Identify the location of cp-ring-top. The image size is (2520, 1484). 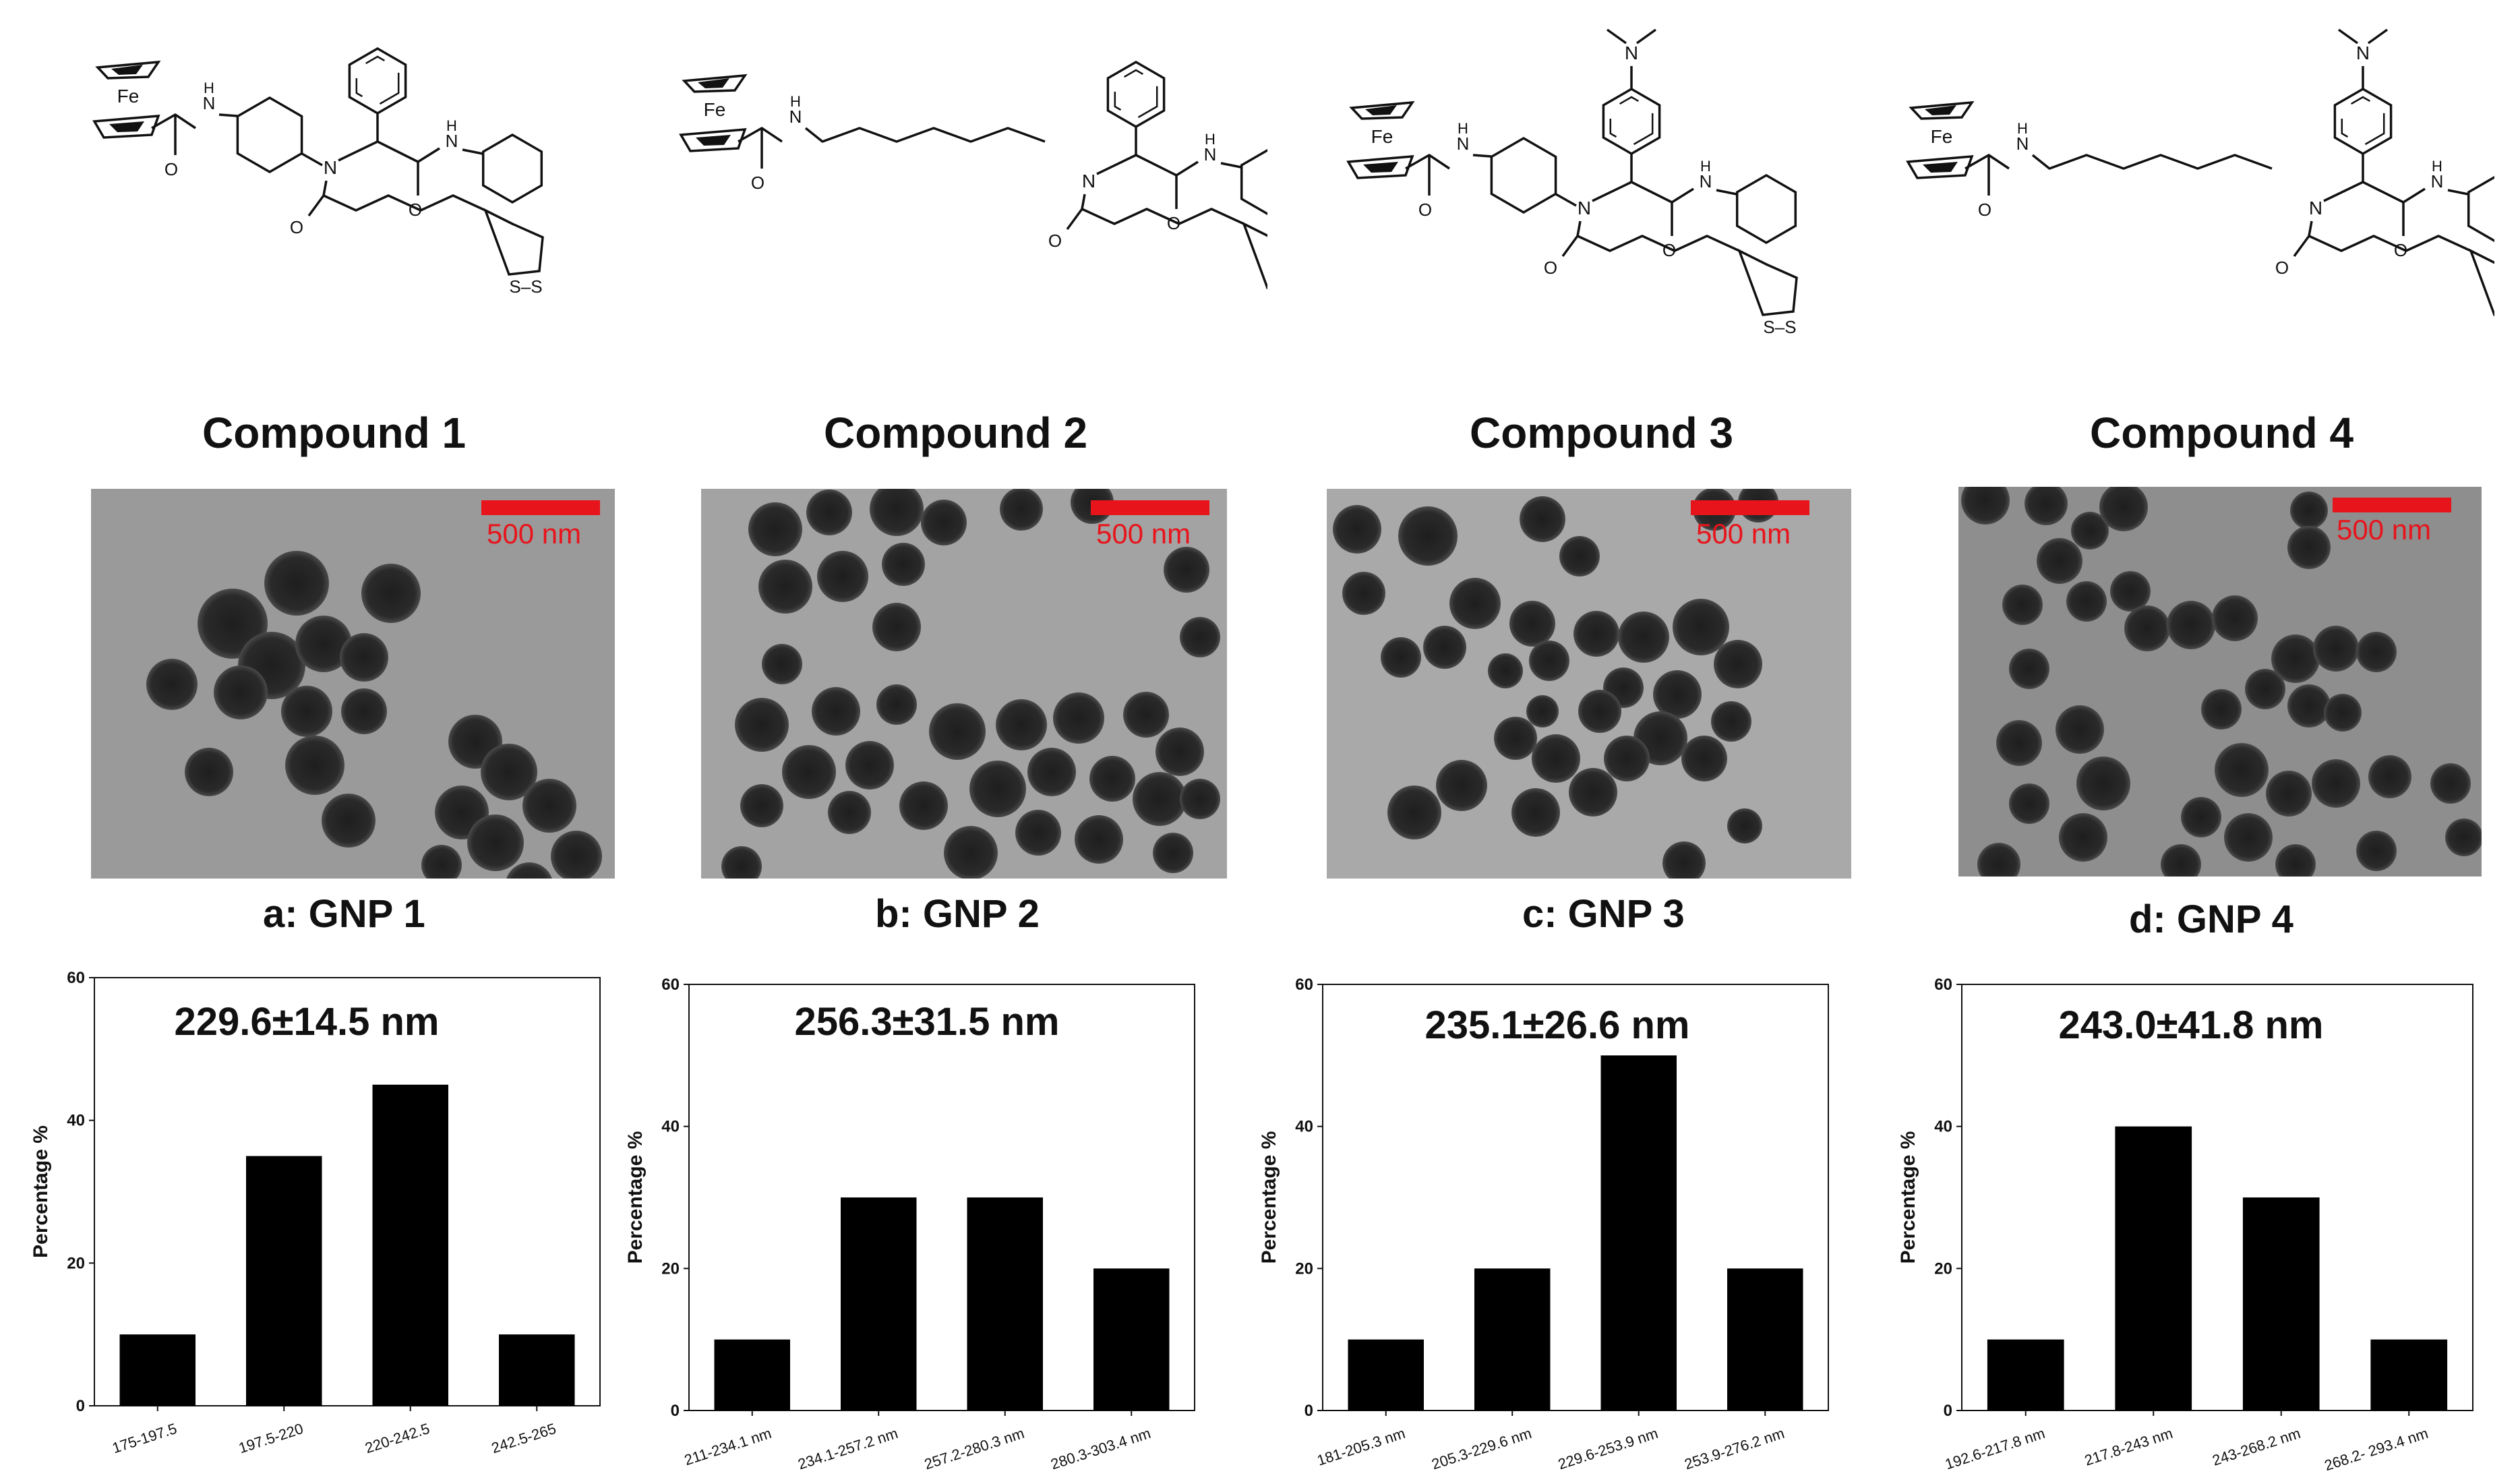
(128, 70).